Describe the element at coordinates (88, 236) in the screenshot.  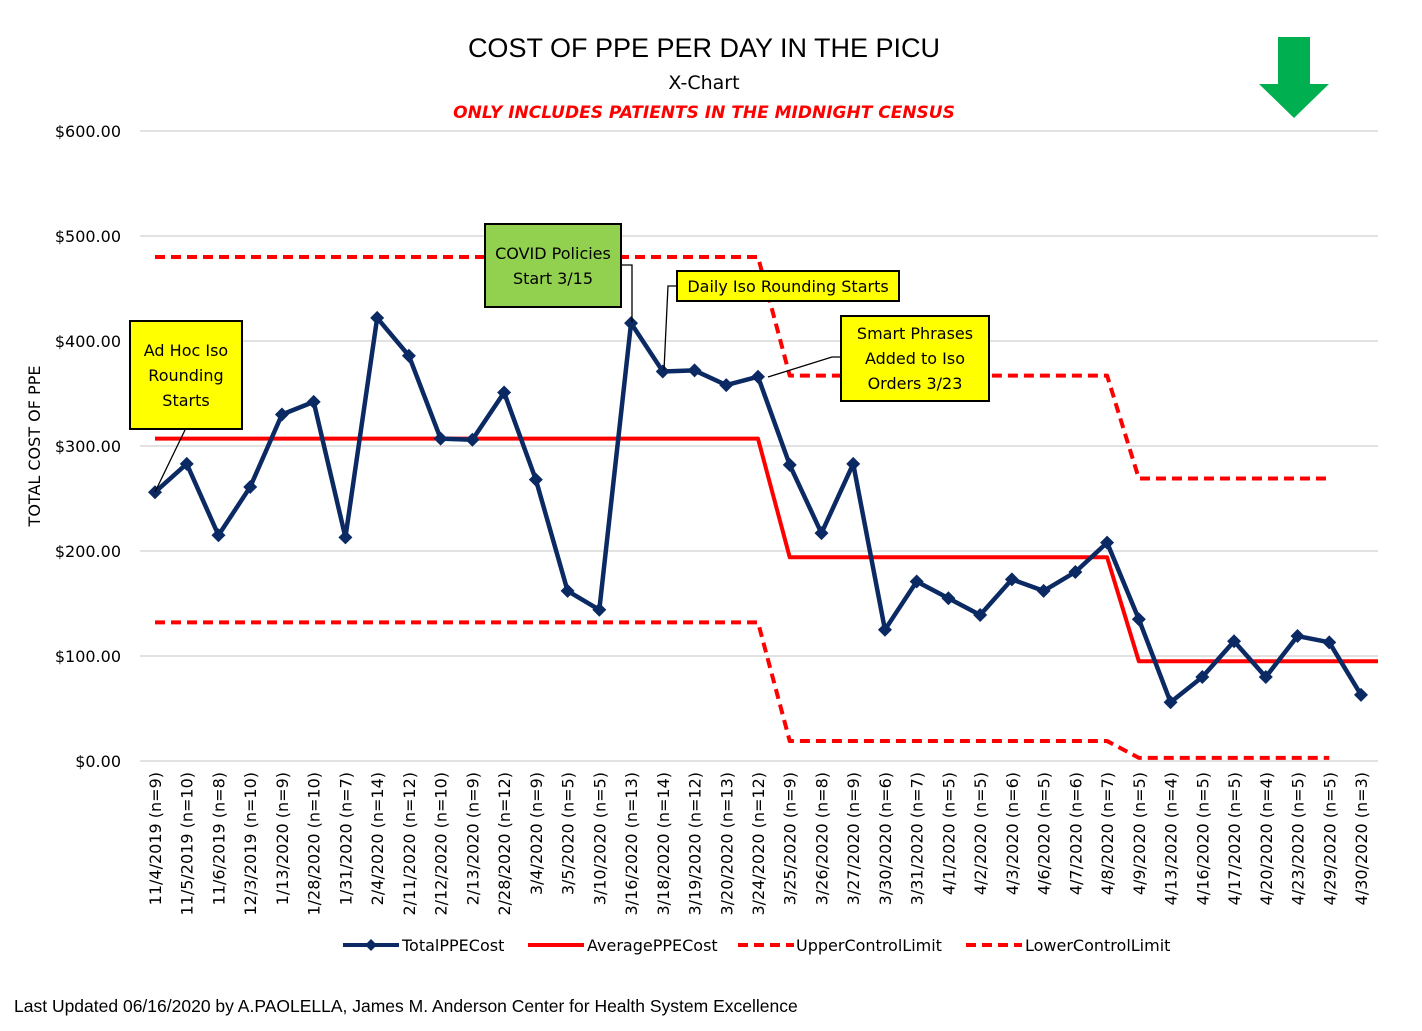
I see `y-tick-label: $500.00` at that location.